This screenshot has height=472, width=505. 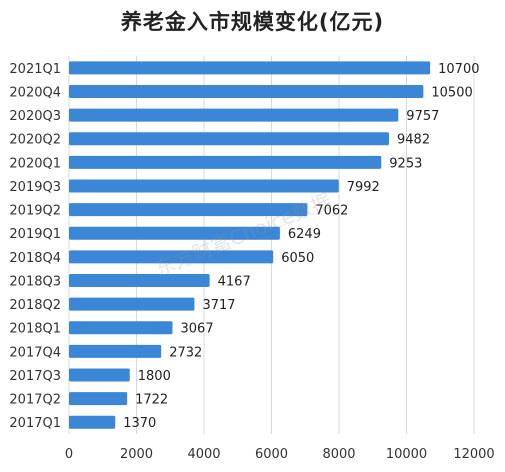 I want to click on y-tick-label: 2017Q4, so click(x=35, y=352).